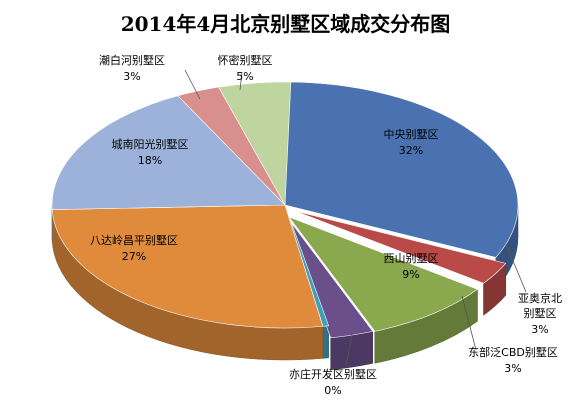 This screenshot has width=571, height=410. What do you see at coordinates (132, 60) in the screenshot?
I see `slice-name-label: 潮白河别墅区` at bounding box center [132, 60].